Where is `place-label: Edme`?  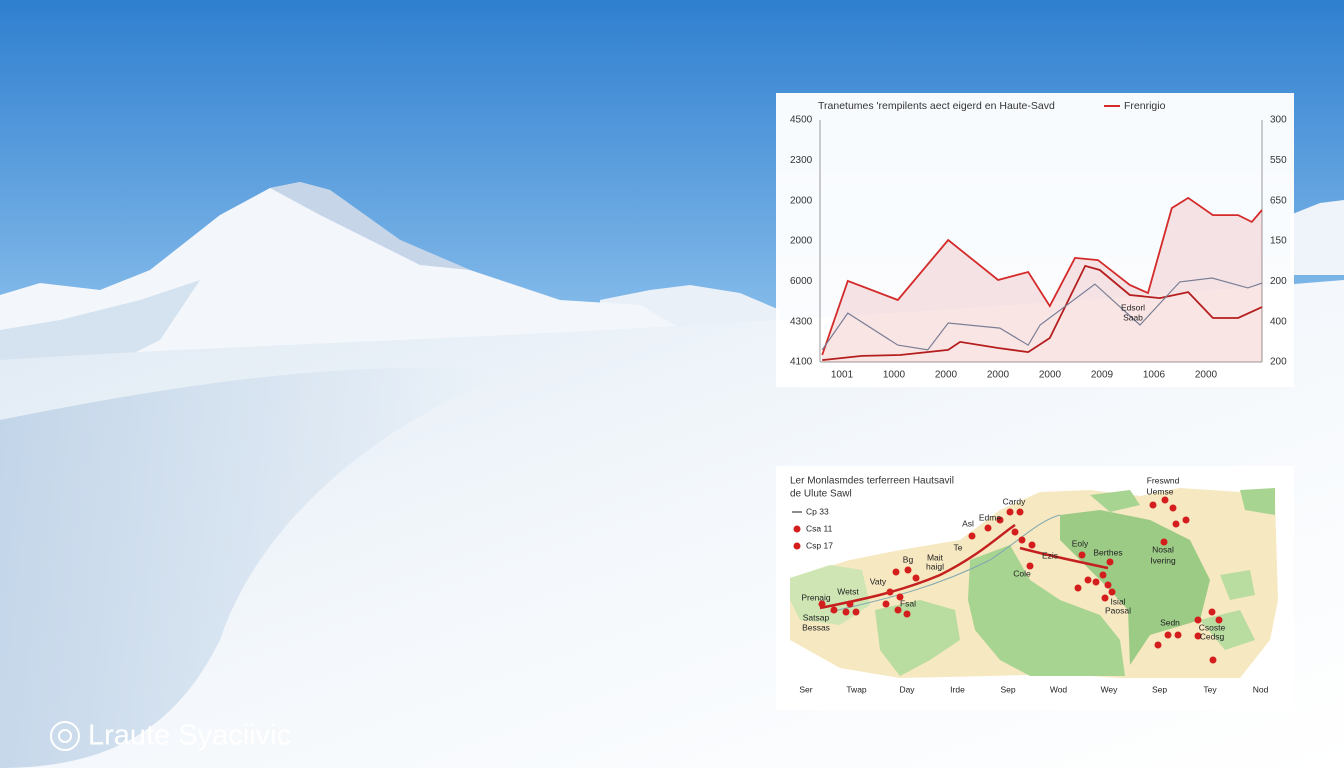
place-label: Edme is located at coordinates (990, 517).